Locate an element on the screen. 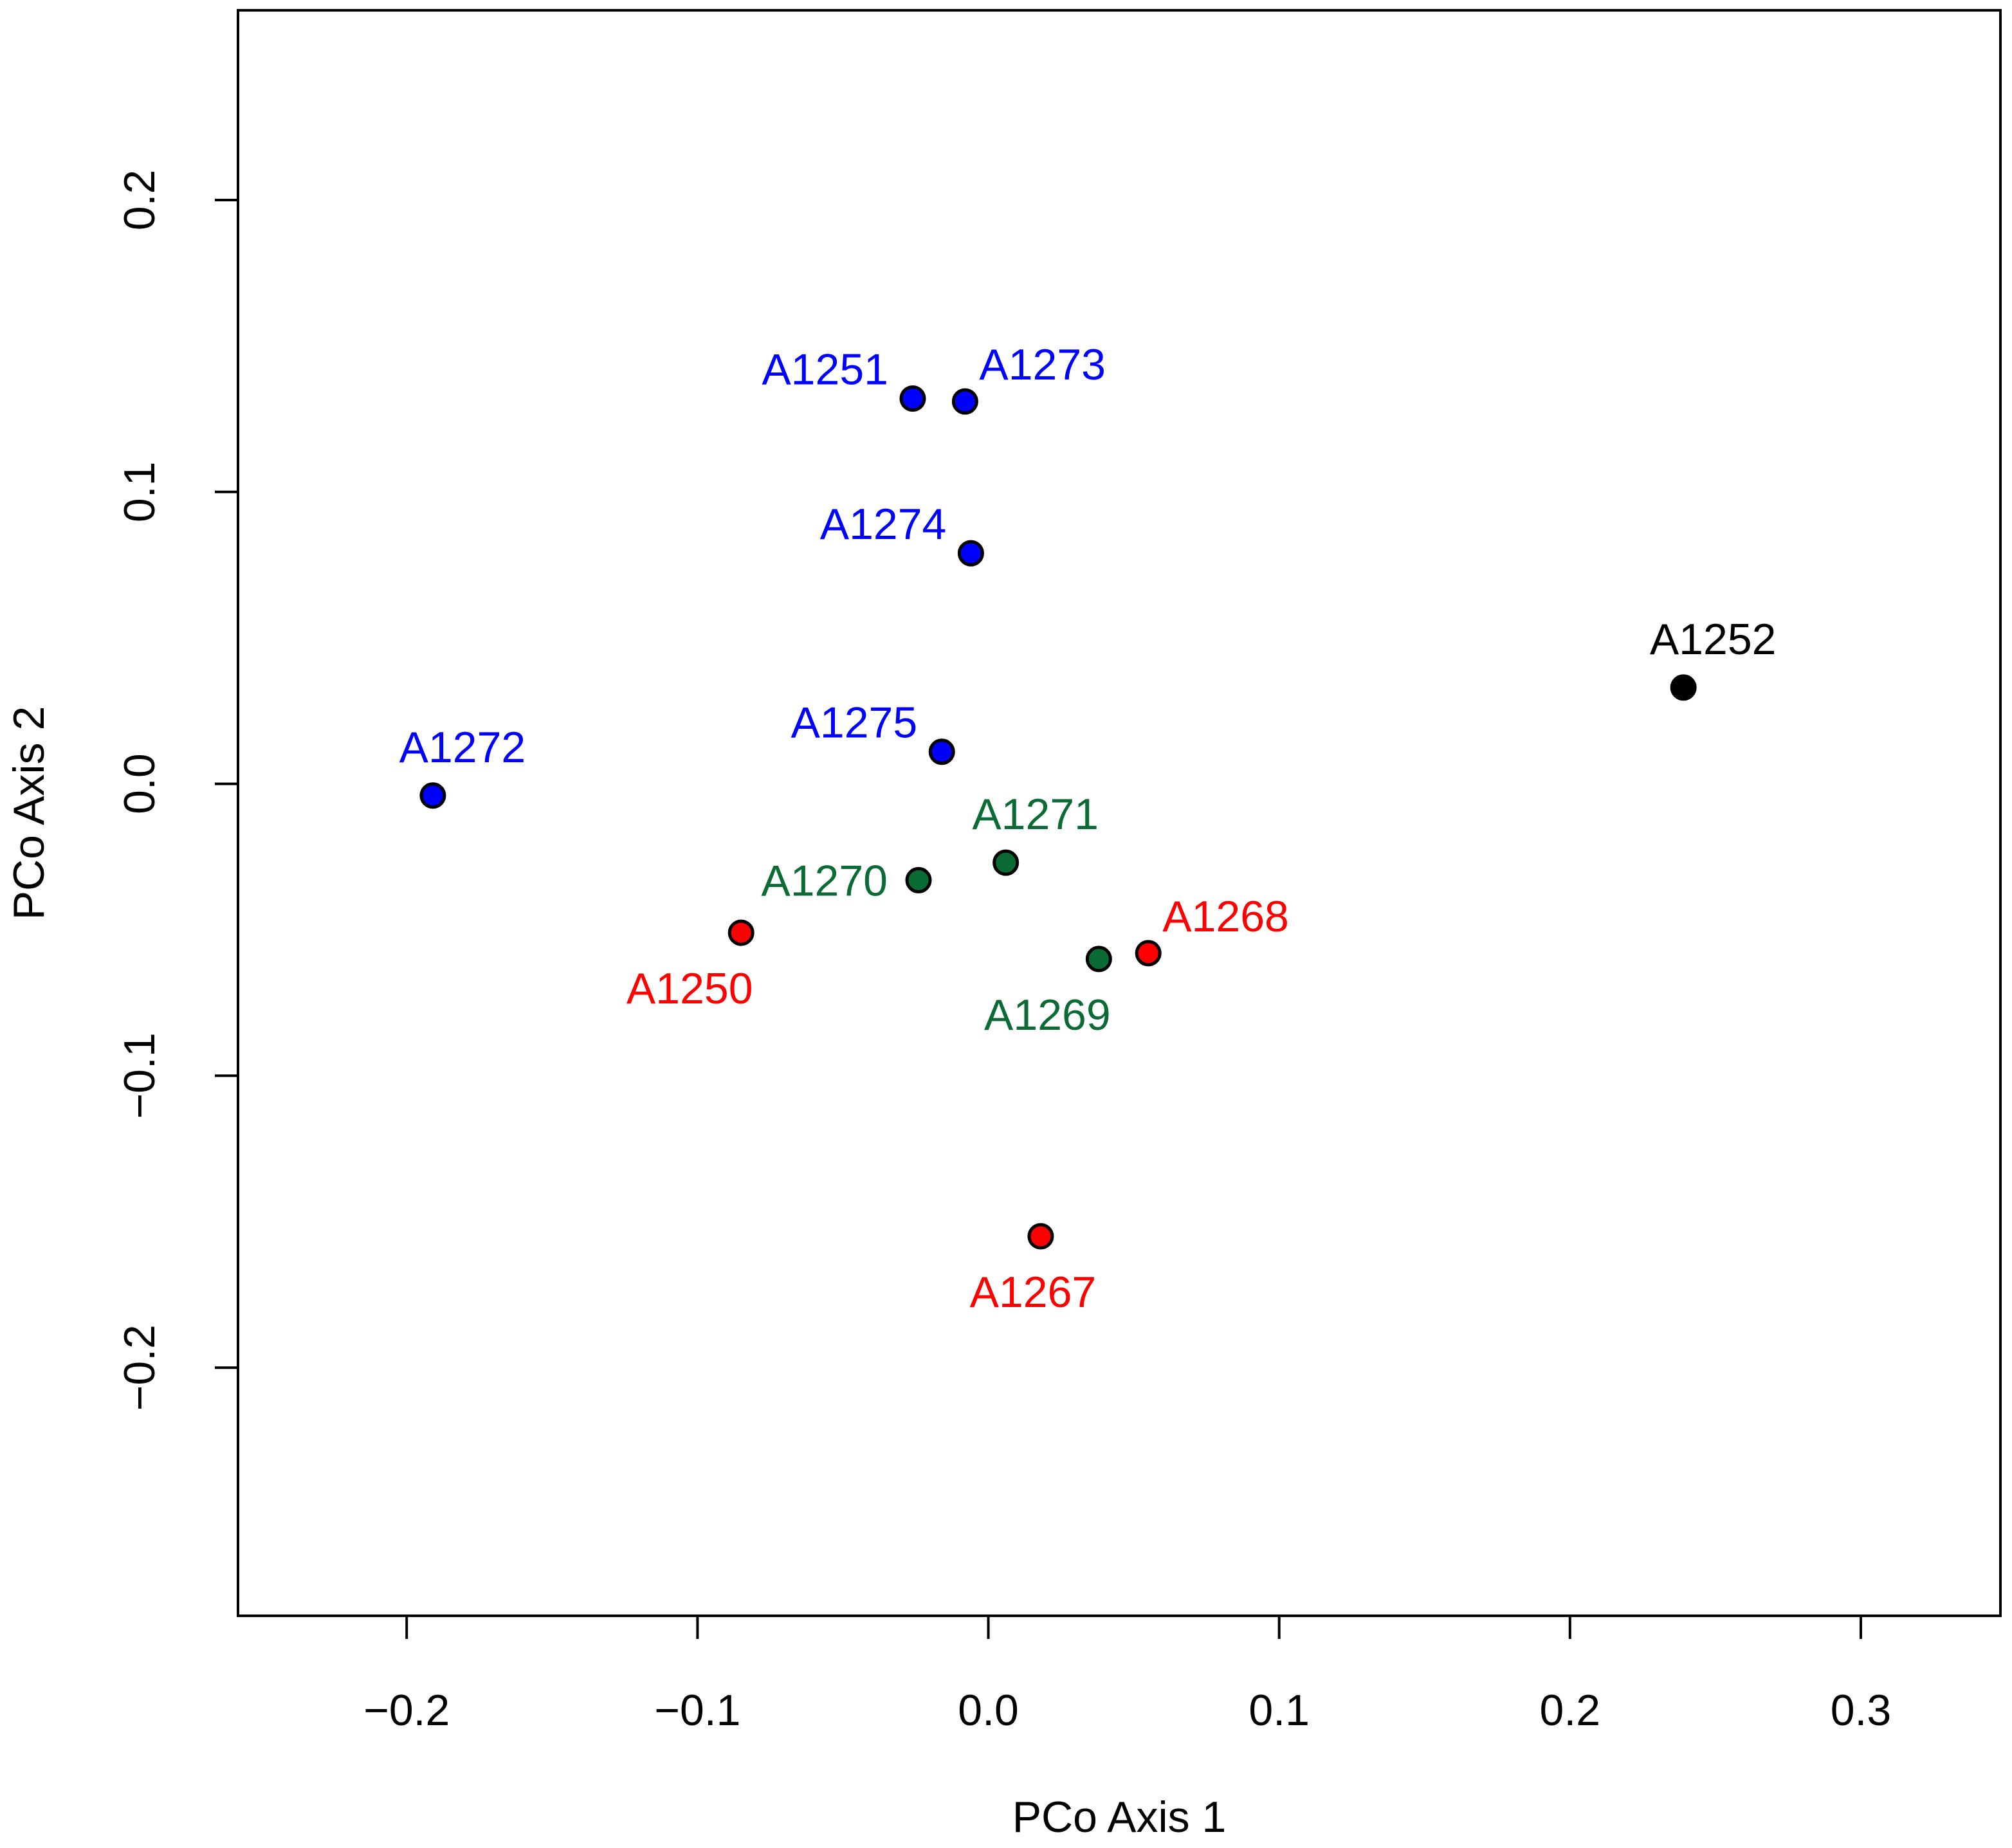  data-point-a1270: A1270 is located at coordinates (846, 880).